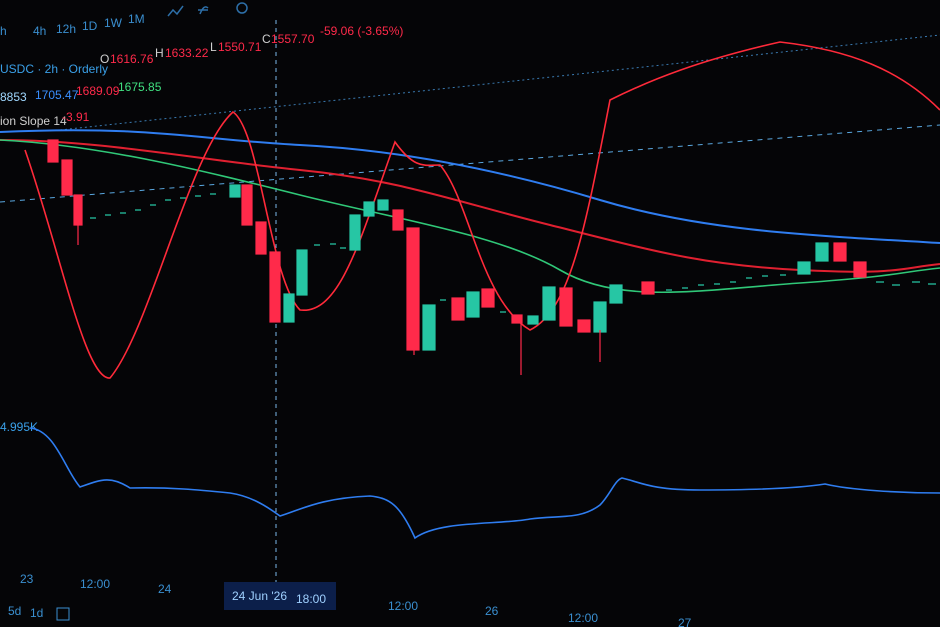 The image size is (940, 627). What do you see at coordinates (14, 611) in the screenshot?
I see `range-button: 5d` at bounding box center [14, 611].